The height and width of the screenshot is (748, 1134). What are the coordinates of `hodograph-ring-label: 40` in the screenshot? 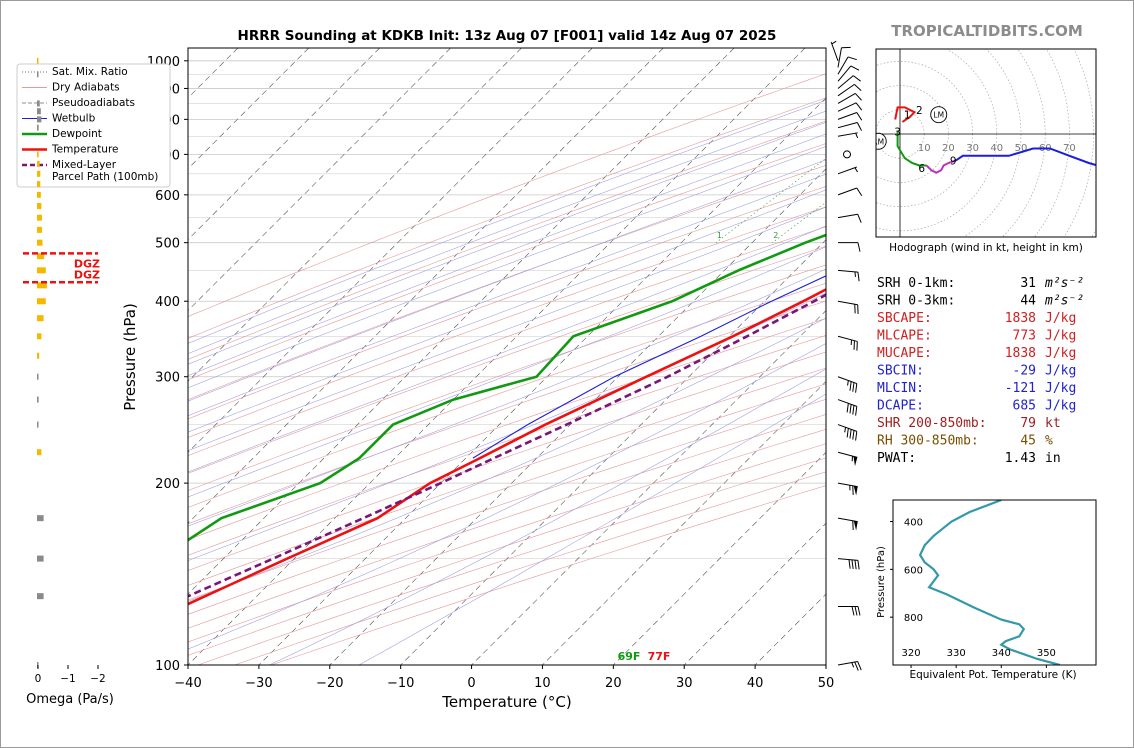 It's located at (996, 148).